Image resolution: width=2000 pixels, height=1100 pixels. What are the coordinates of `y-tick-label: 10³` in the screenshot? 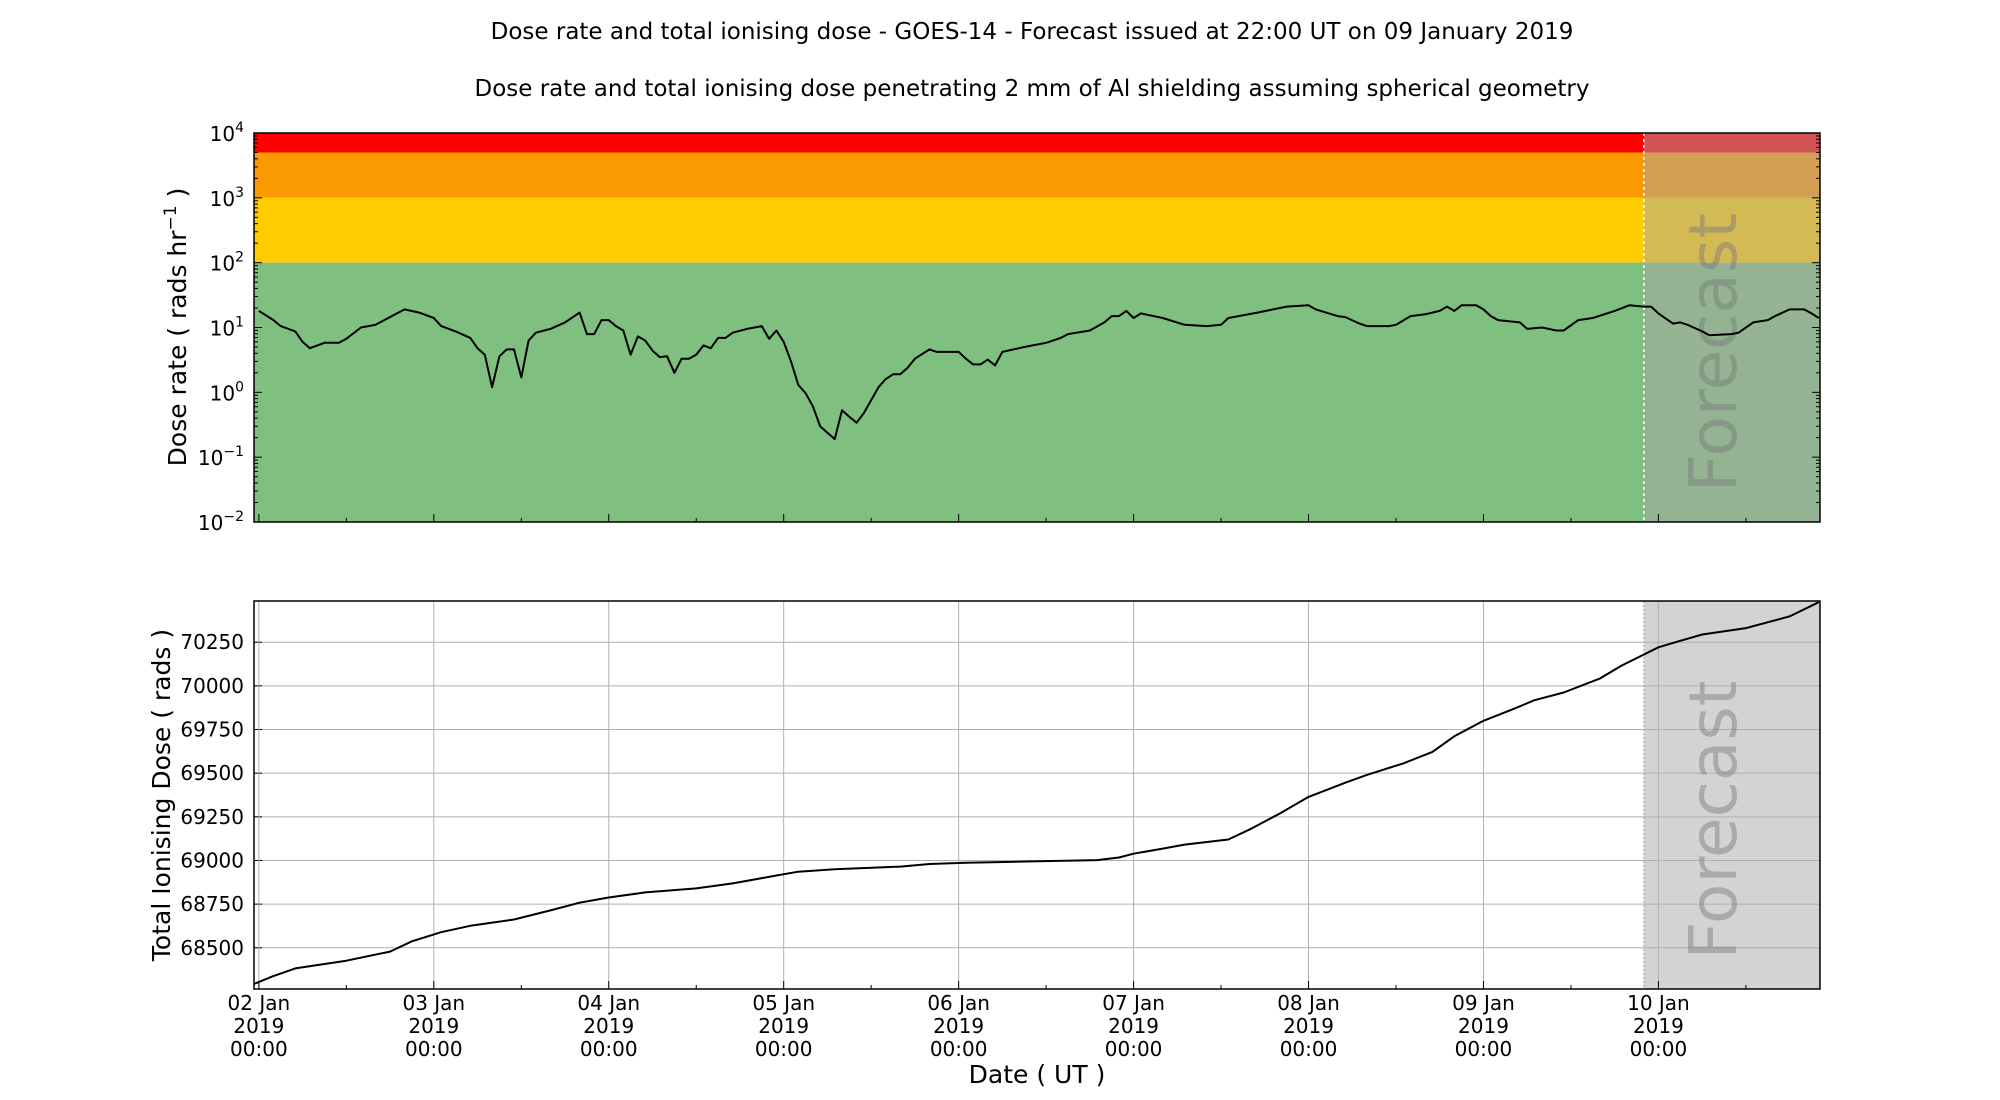 It's located at (227, 198).